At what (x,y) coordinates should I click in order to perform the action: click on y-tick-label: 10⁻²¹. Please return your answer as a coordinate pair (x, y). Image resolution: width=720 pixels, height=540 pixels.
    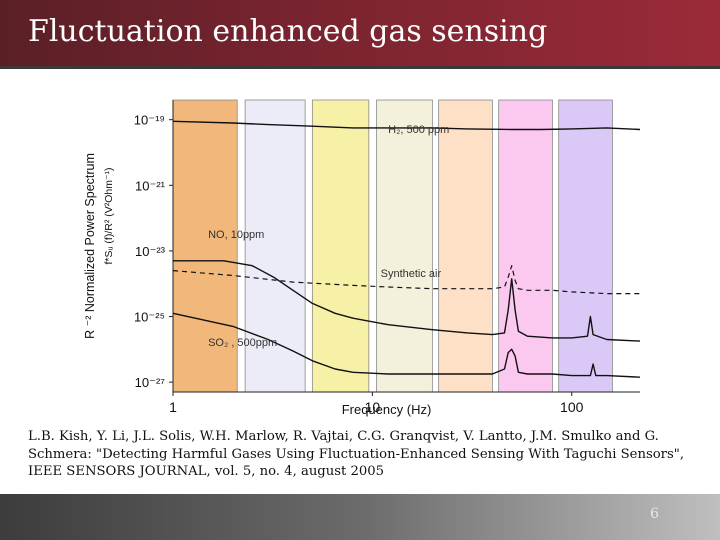
    Looking at the image, I should click on (150, 185).